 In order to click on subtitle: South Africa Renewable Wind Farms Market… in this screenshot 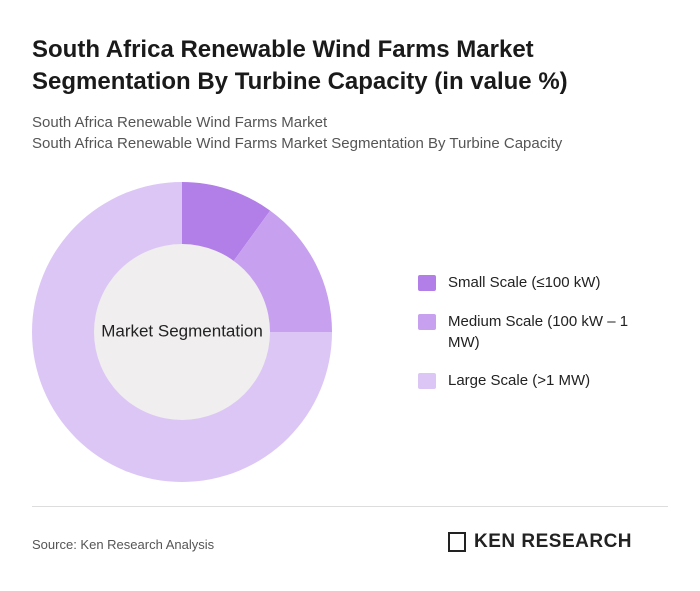, I will do `click(297, 143)`.